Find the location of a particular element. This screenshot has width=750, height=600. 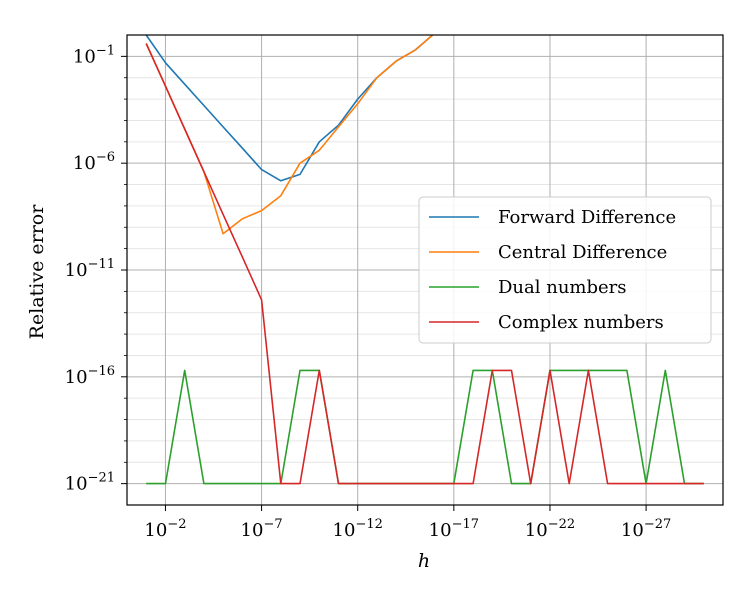

legend-label: Central Difference is located at coordinates (582, 252).